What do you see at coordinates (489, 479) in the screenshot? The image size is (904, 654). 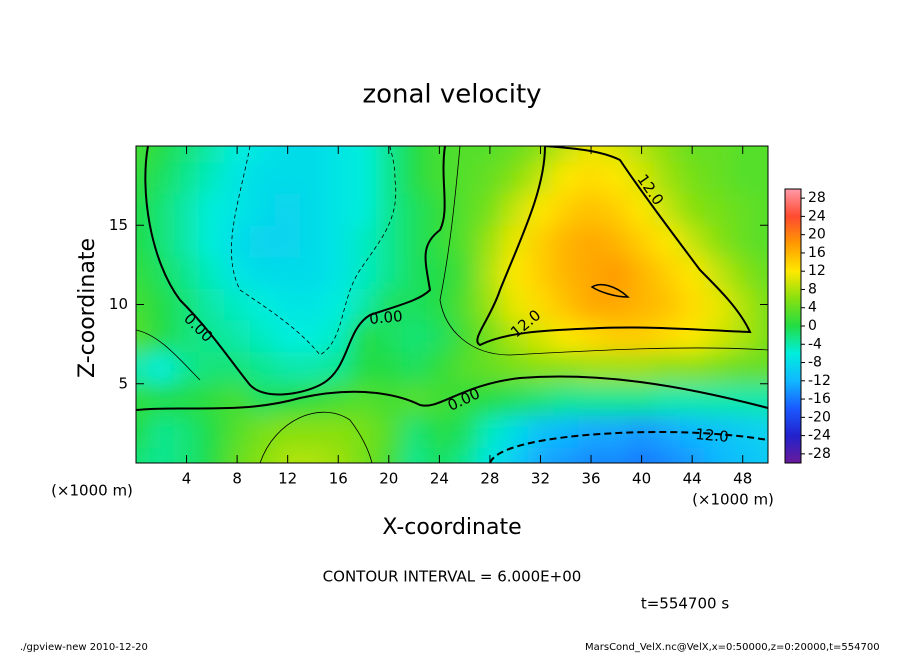 I see `x-tick-label: 28` at bounding box center [489, 479].